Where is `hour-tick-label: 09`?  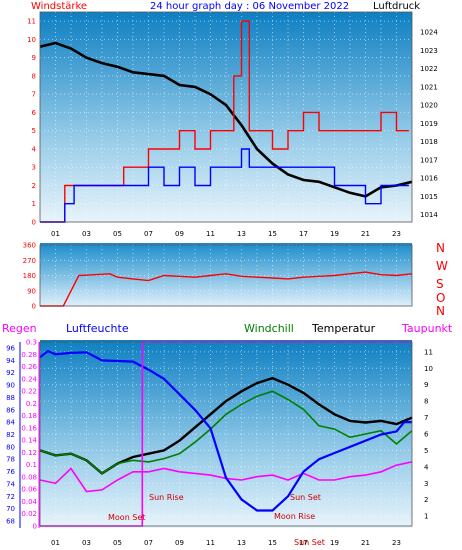 hour-tick-label: 09 is located at coordinates (179, 234).